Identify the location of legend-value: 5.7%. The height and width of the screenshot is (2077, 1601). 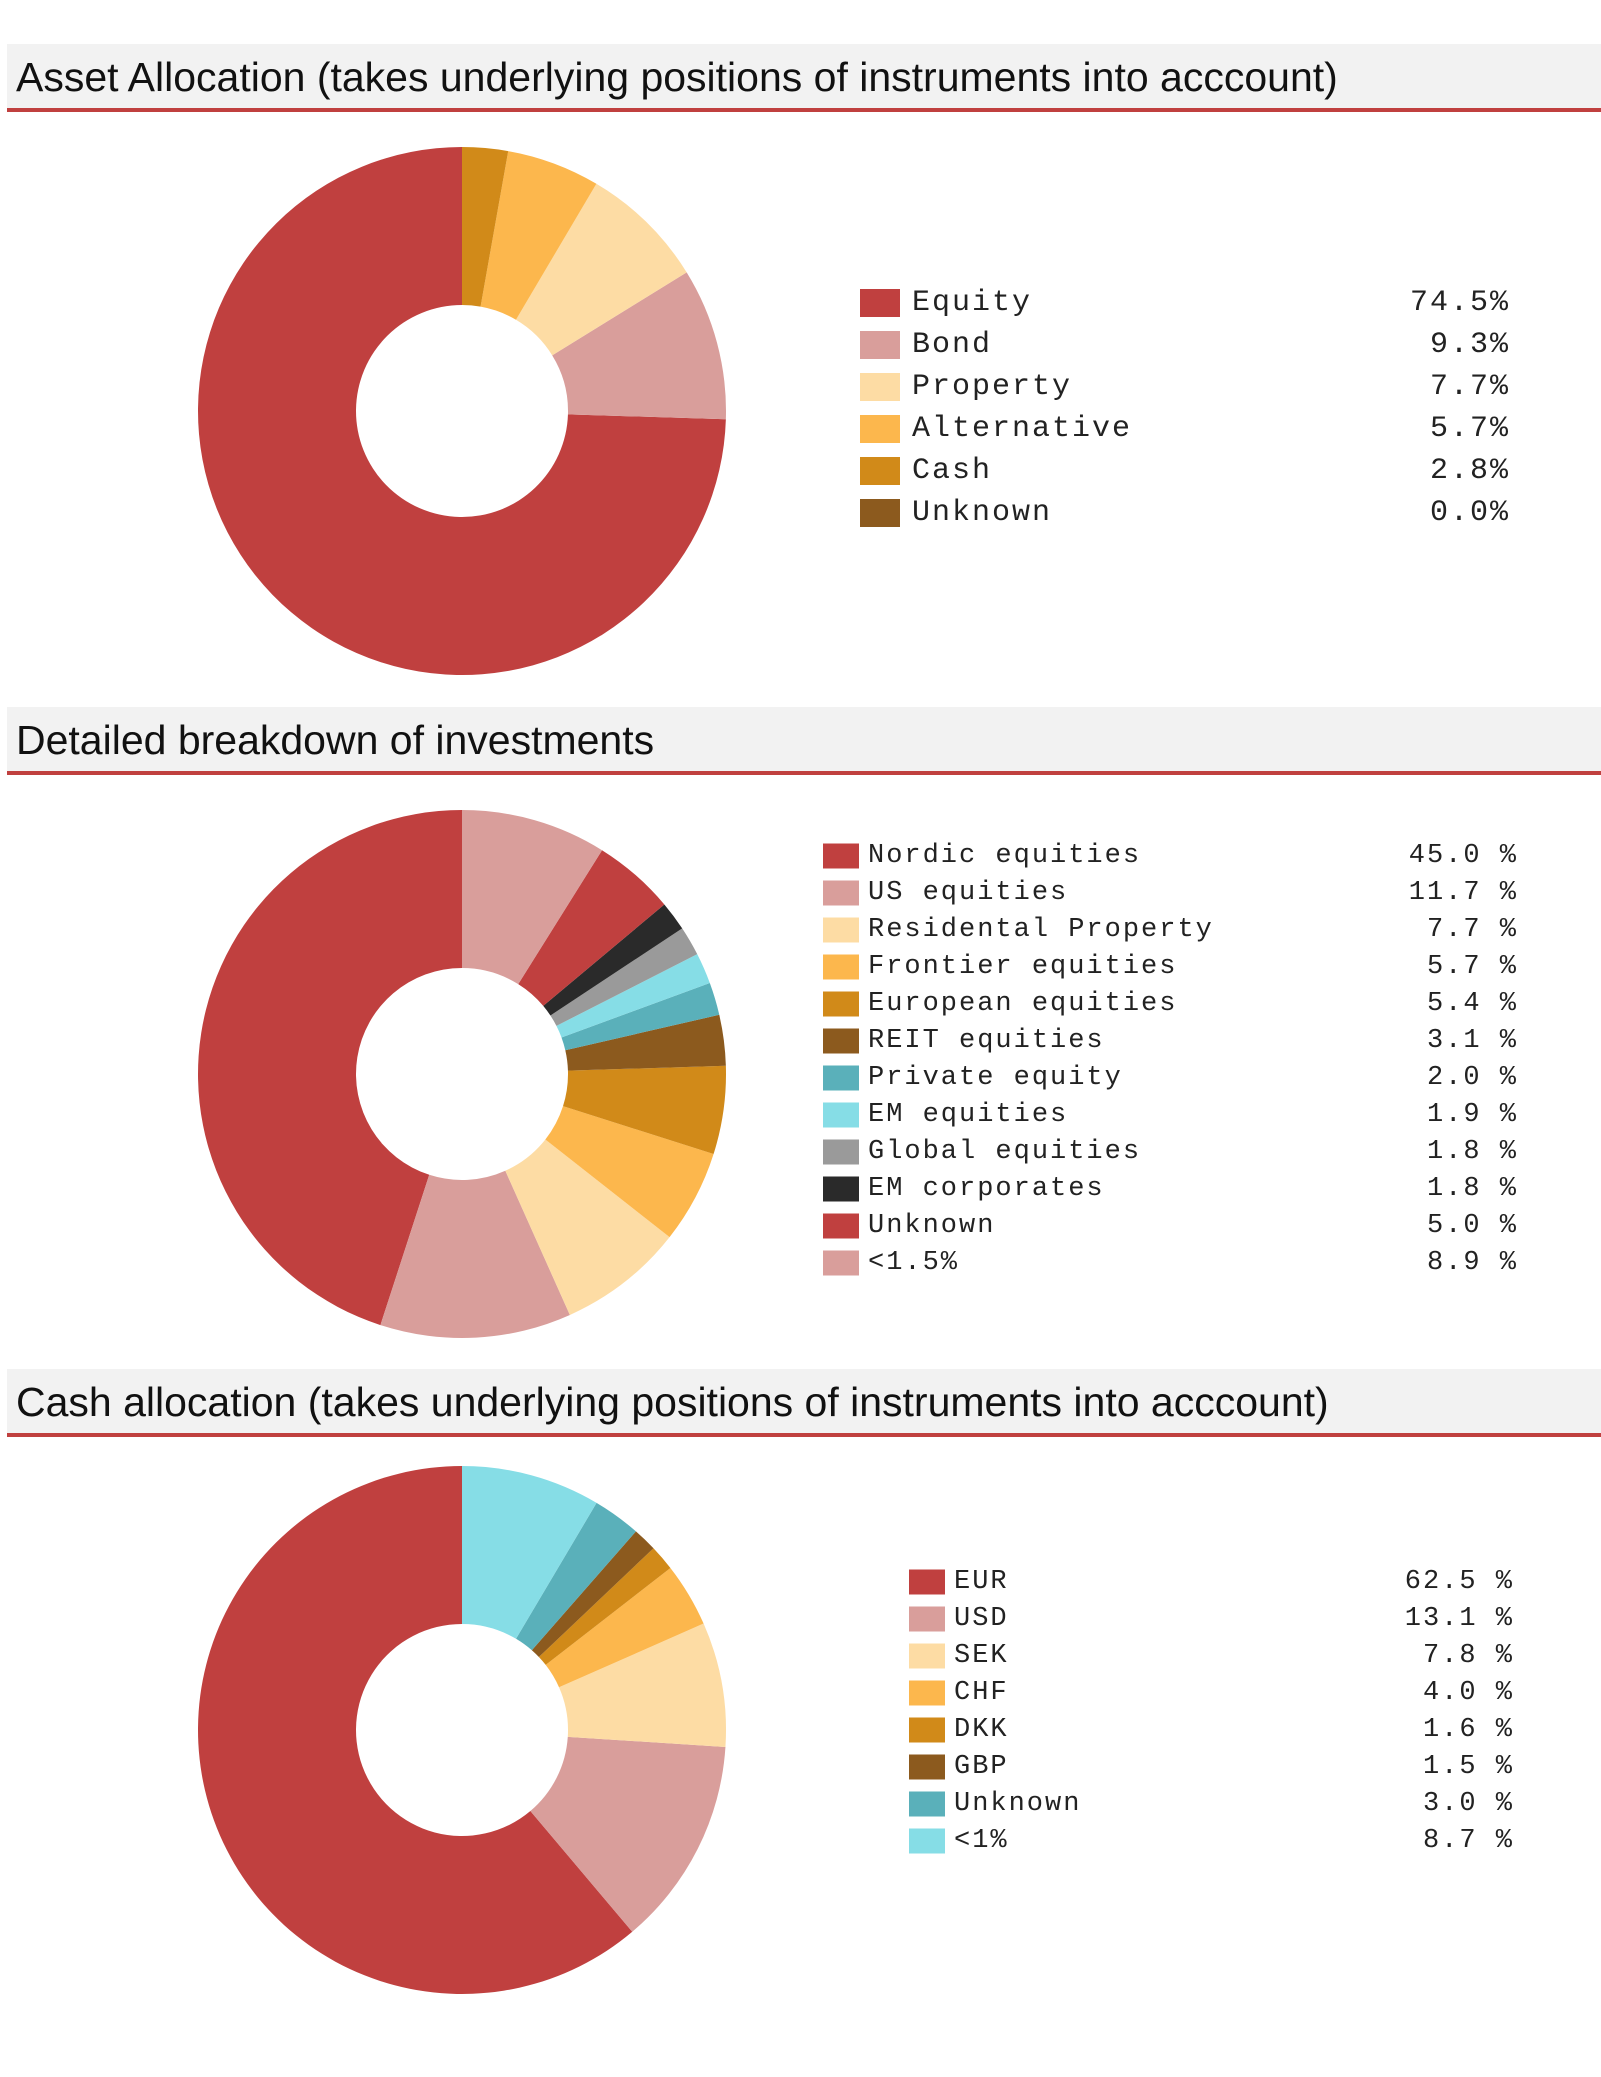
(1470, 429).